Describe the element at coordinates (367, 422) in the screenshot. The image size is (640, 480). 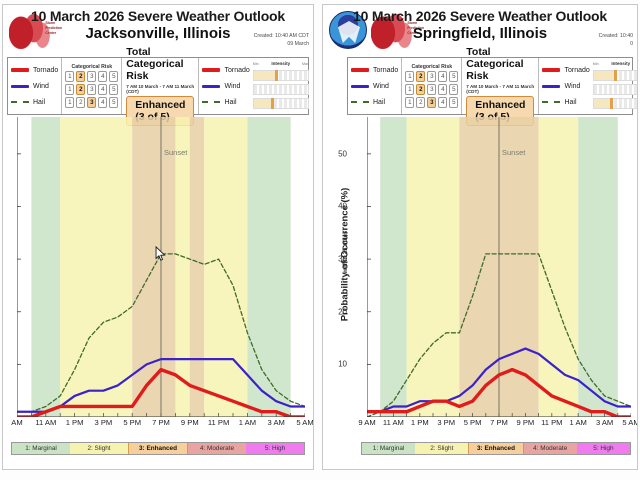
I see `x-tick-label: 9 AM` at that location.